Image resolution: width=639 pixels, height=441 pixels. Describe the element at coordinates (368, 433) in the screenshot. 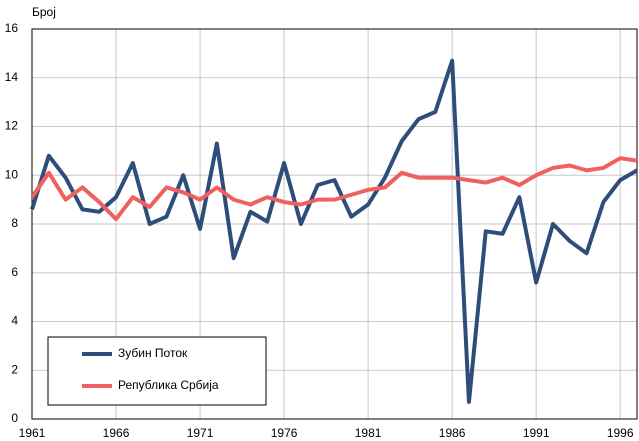

I see `x-tick-label: 1981` at that location.